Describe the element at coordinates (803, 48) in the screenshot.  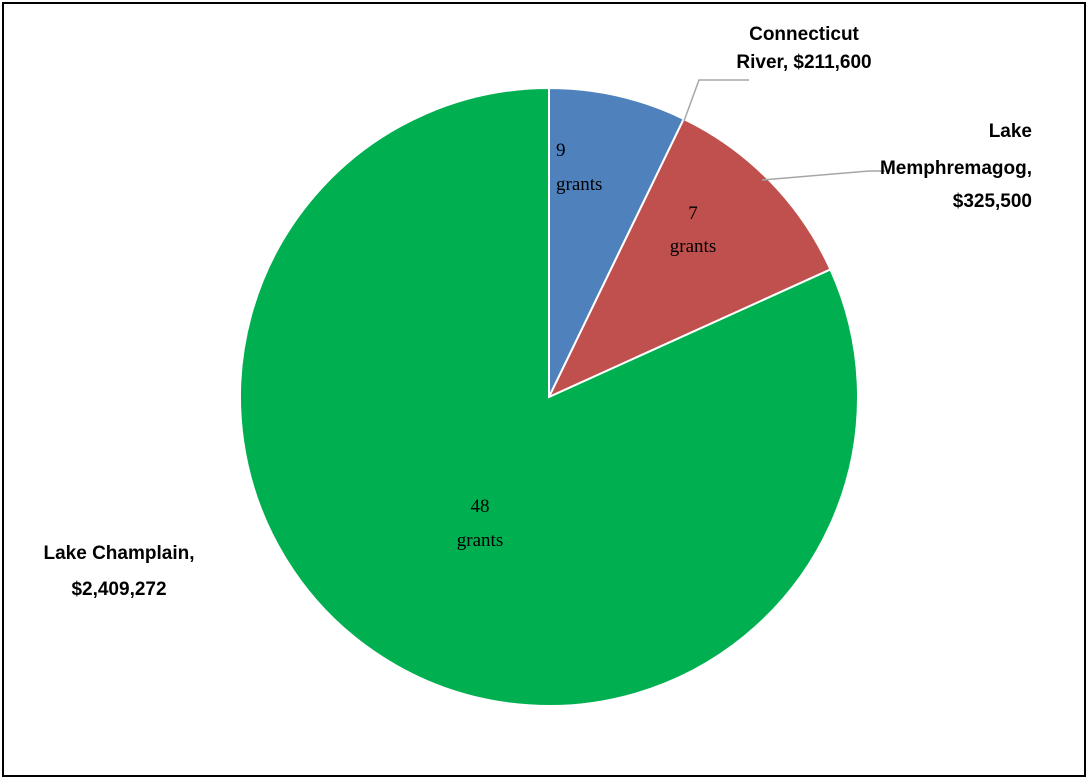
I see `category-label-connecticut-river: Connecticut River, $211,600` at that location.